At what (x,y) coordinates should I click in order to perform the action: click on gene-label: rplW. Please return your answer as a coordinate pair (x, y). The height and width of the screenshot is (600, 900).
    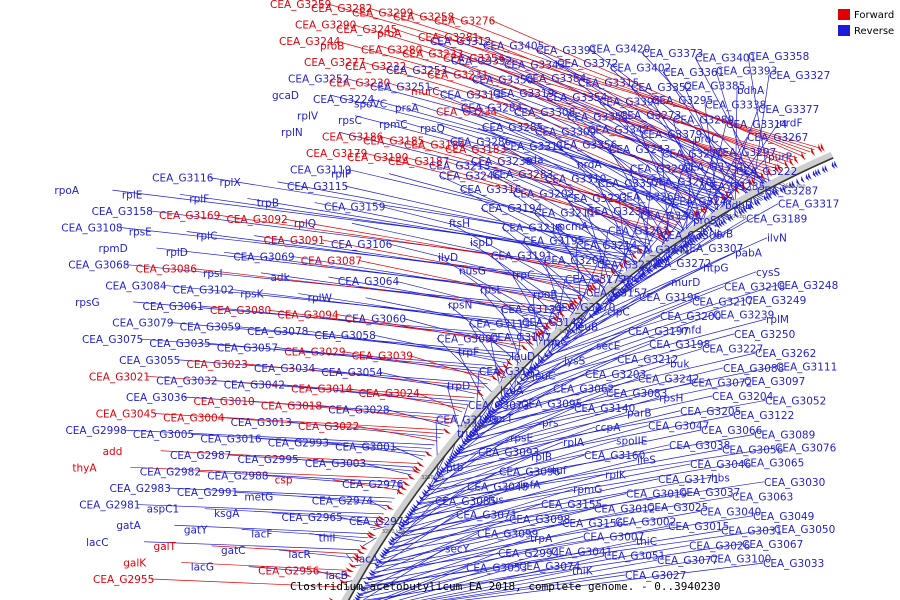
    Looking at the image, I should click on (320, 299).